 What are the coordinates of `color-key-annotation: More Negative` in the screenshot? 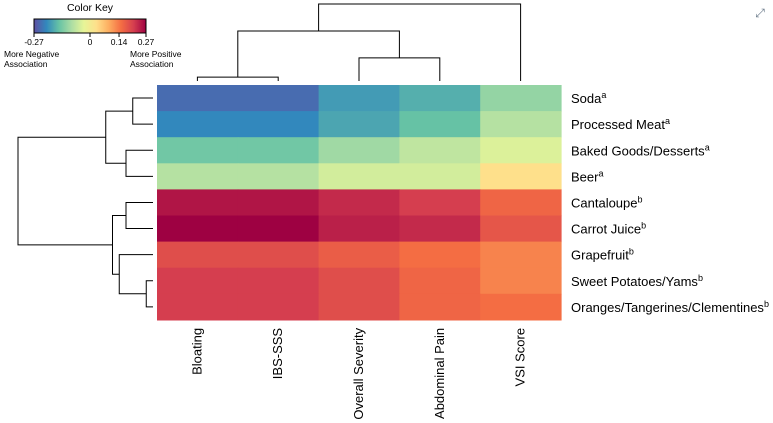 It's located at (32, 54).